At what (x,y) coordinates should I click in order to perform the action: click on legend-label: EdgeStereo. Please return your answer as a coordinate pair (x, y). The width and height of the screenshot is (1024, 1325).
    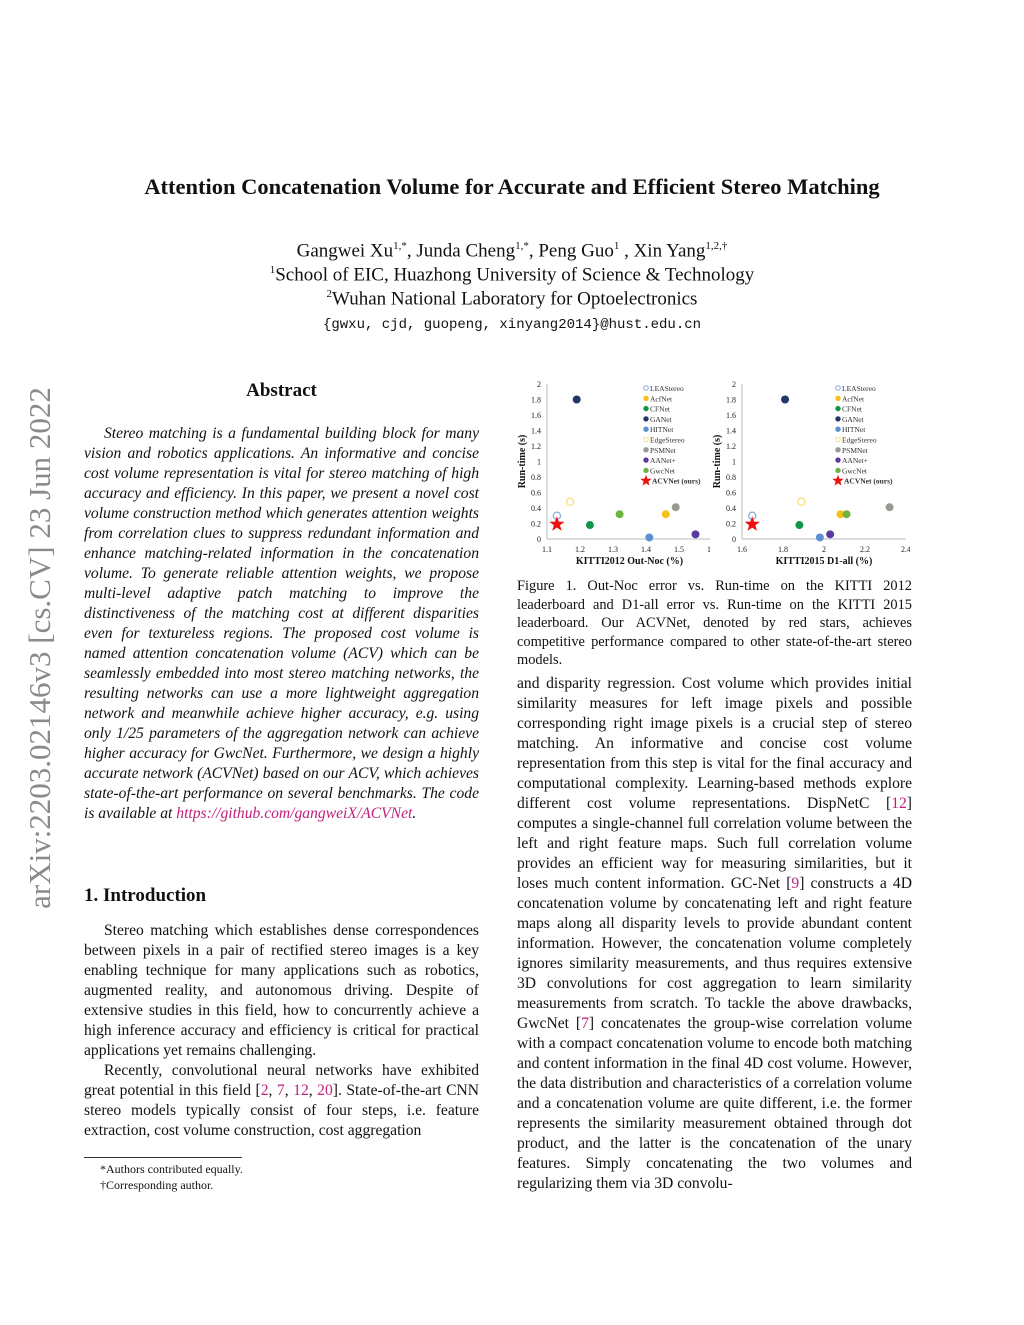
    Looking at the image, I should click on (859, 440).